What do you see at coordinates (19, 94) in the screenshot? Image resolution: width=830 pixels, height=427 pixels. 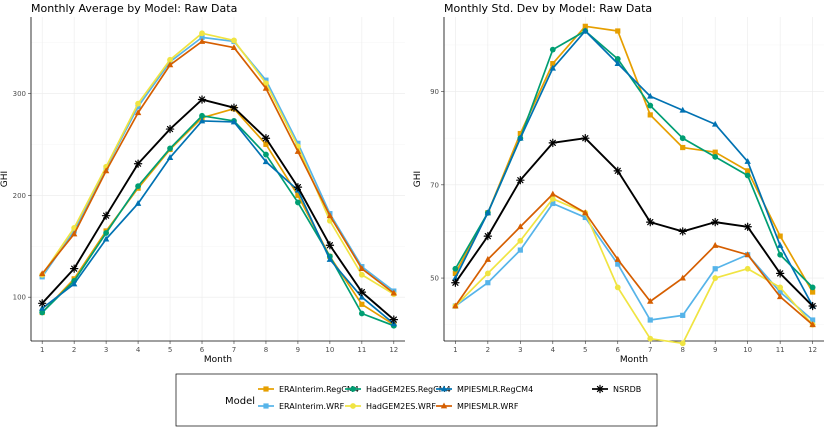 I see `y-tick-label: 300` at bounding box center [19, 94].